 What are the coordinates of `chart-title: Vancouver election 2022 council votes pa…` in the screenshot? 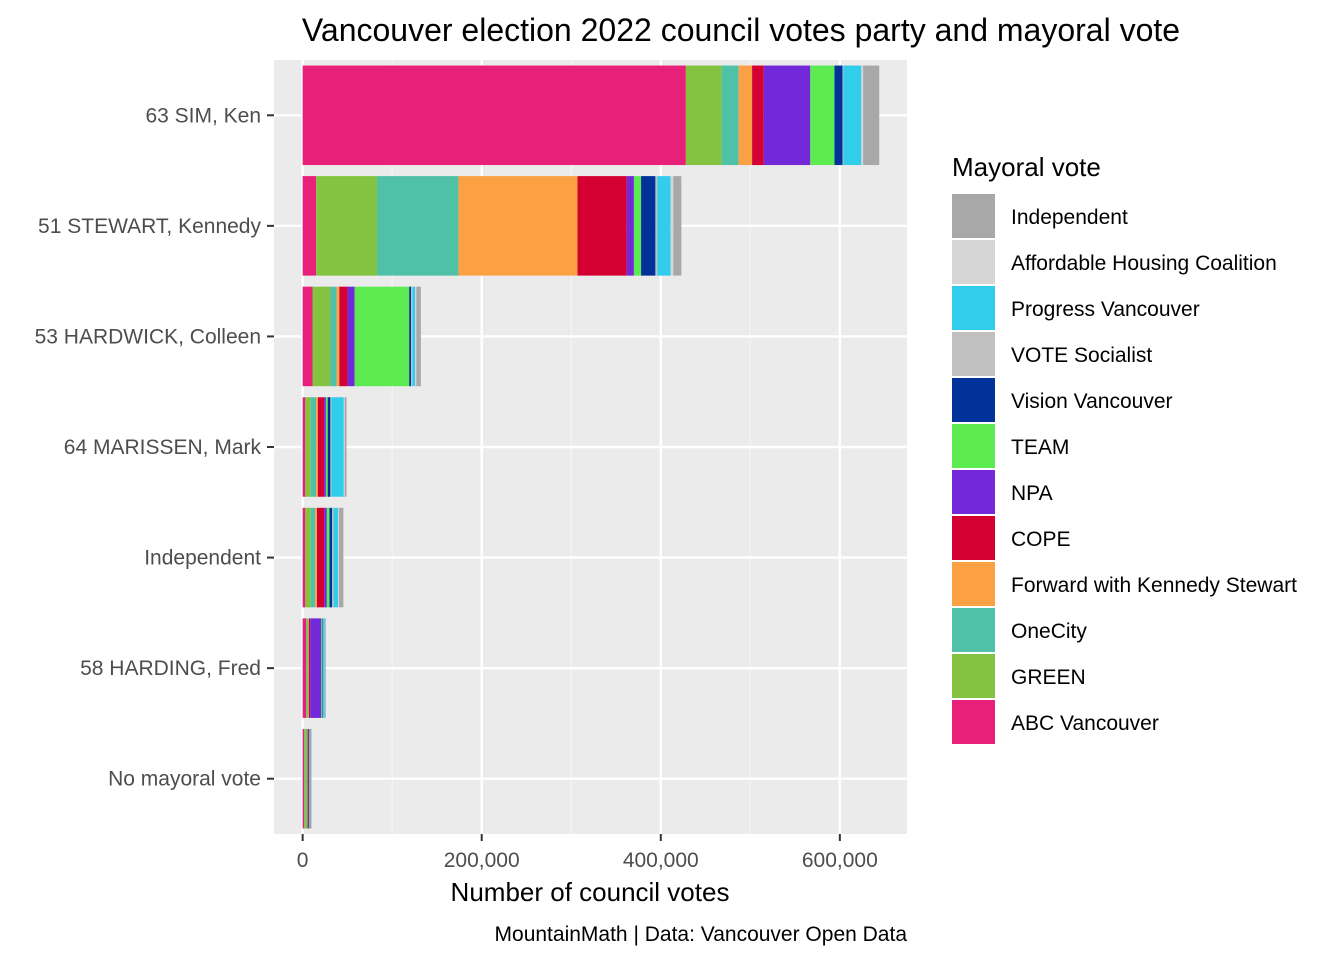 It's located at (741, 30).